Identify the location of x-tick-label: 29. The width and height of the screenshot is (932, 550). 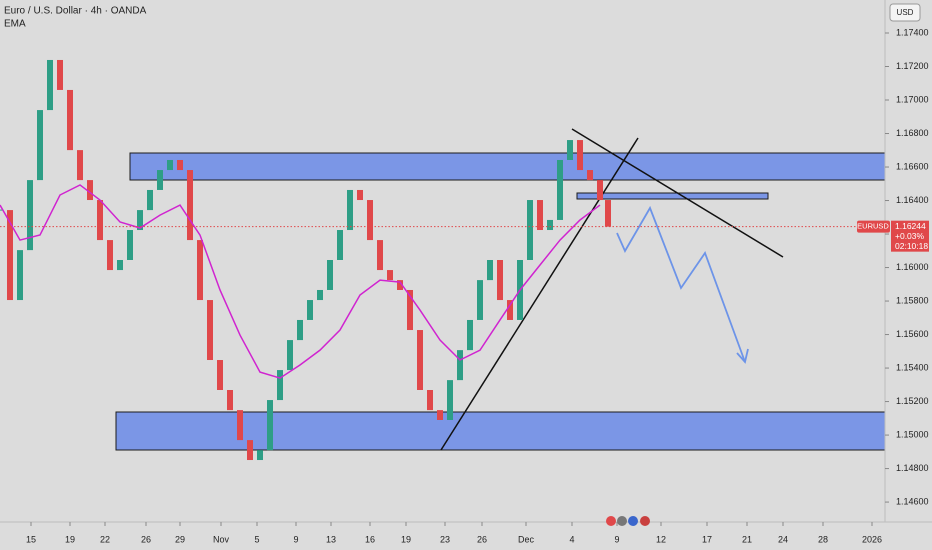
(180, 539).